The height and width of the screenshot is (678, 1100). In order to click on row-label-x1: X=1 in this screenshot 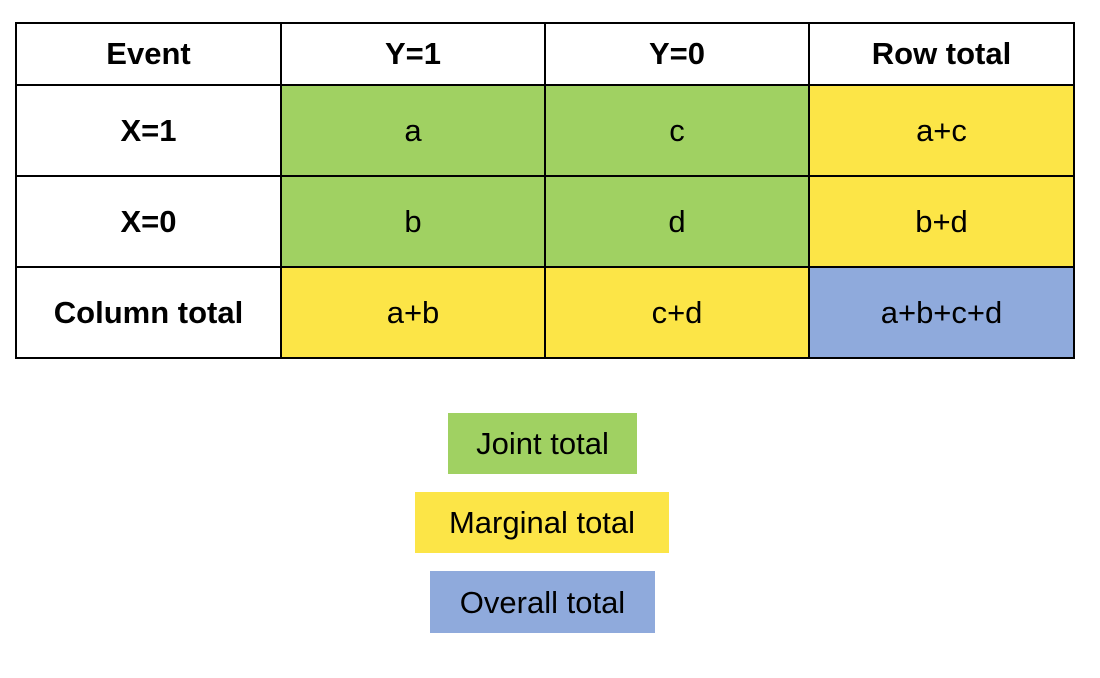, I will do `click(148, 130)`.